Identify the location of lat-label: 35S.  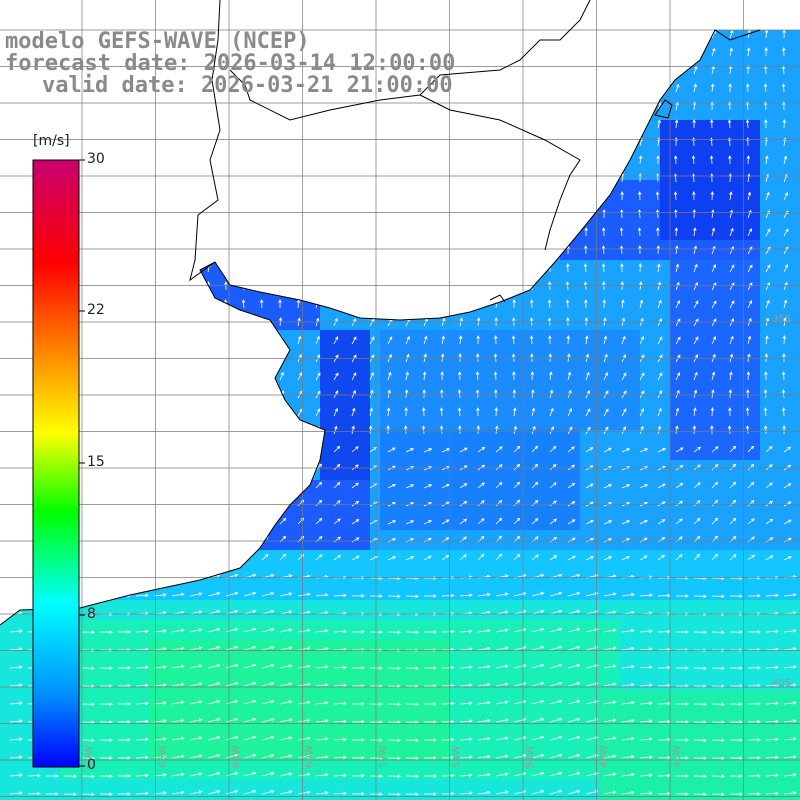
(781, 319).